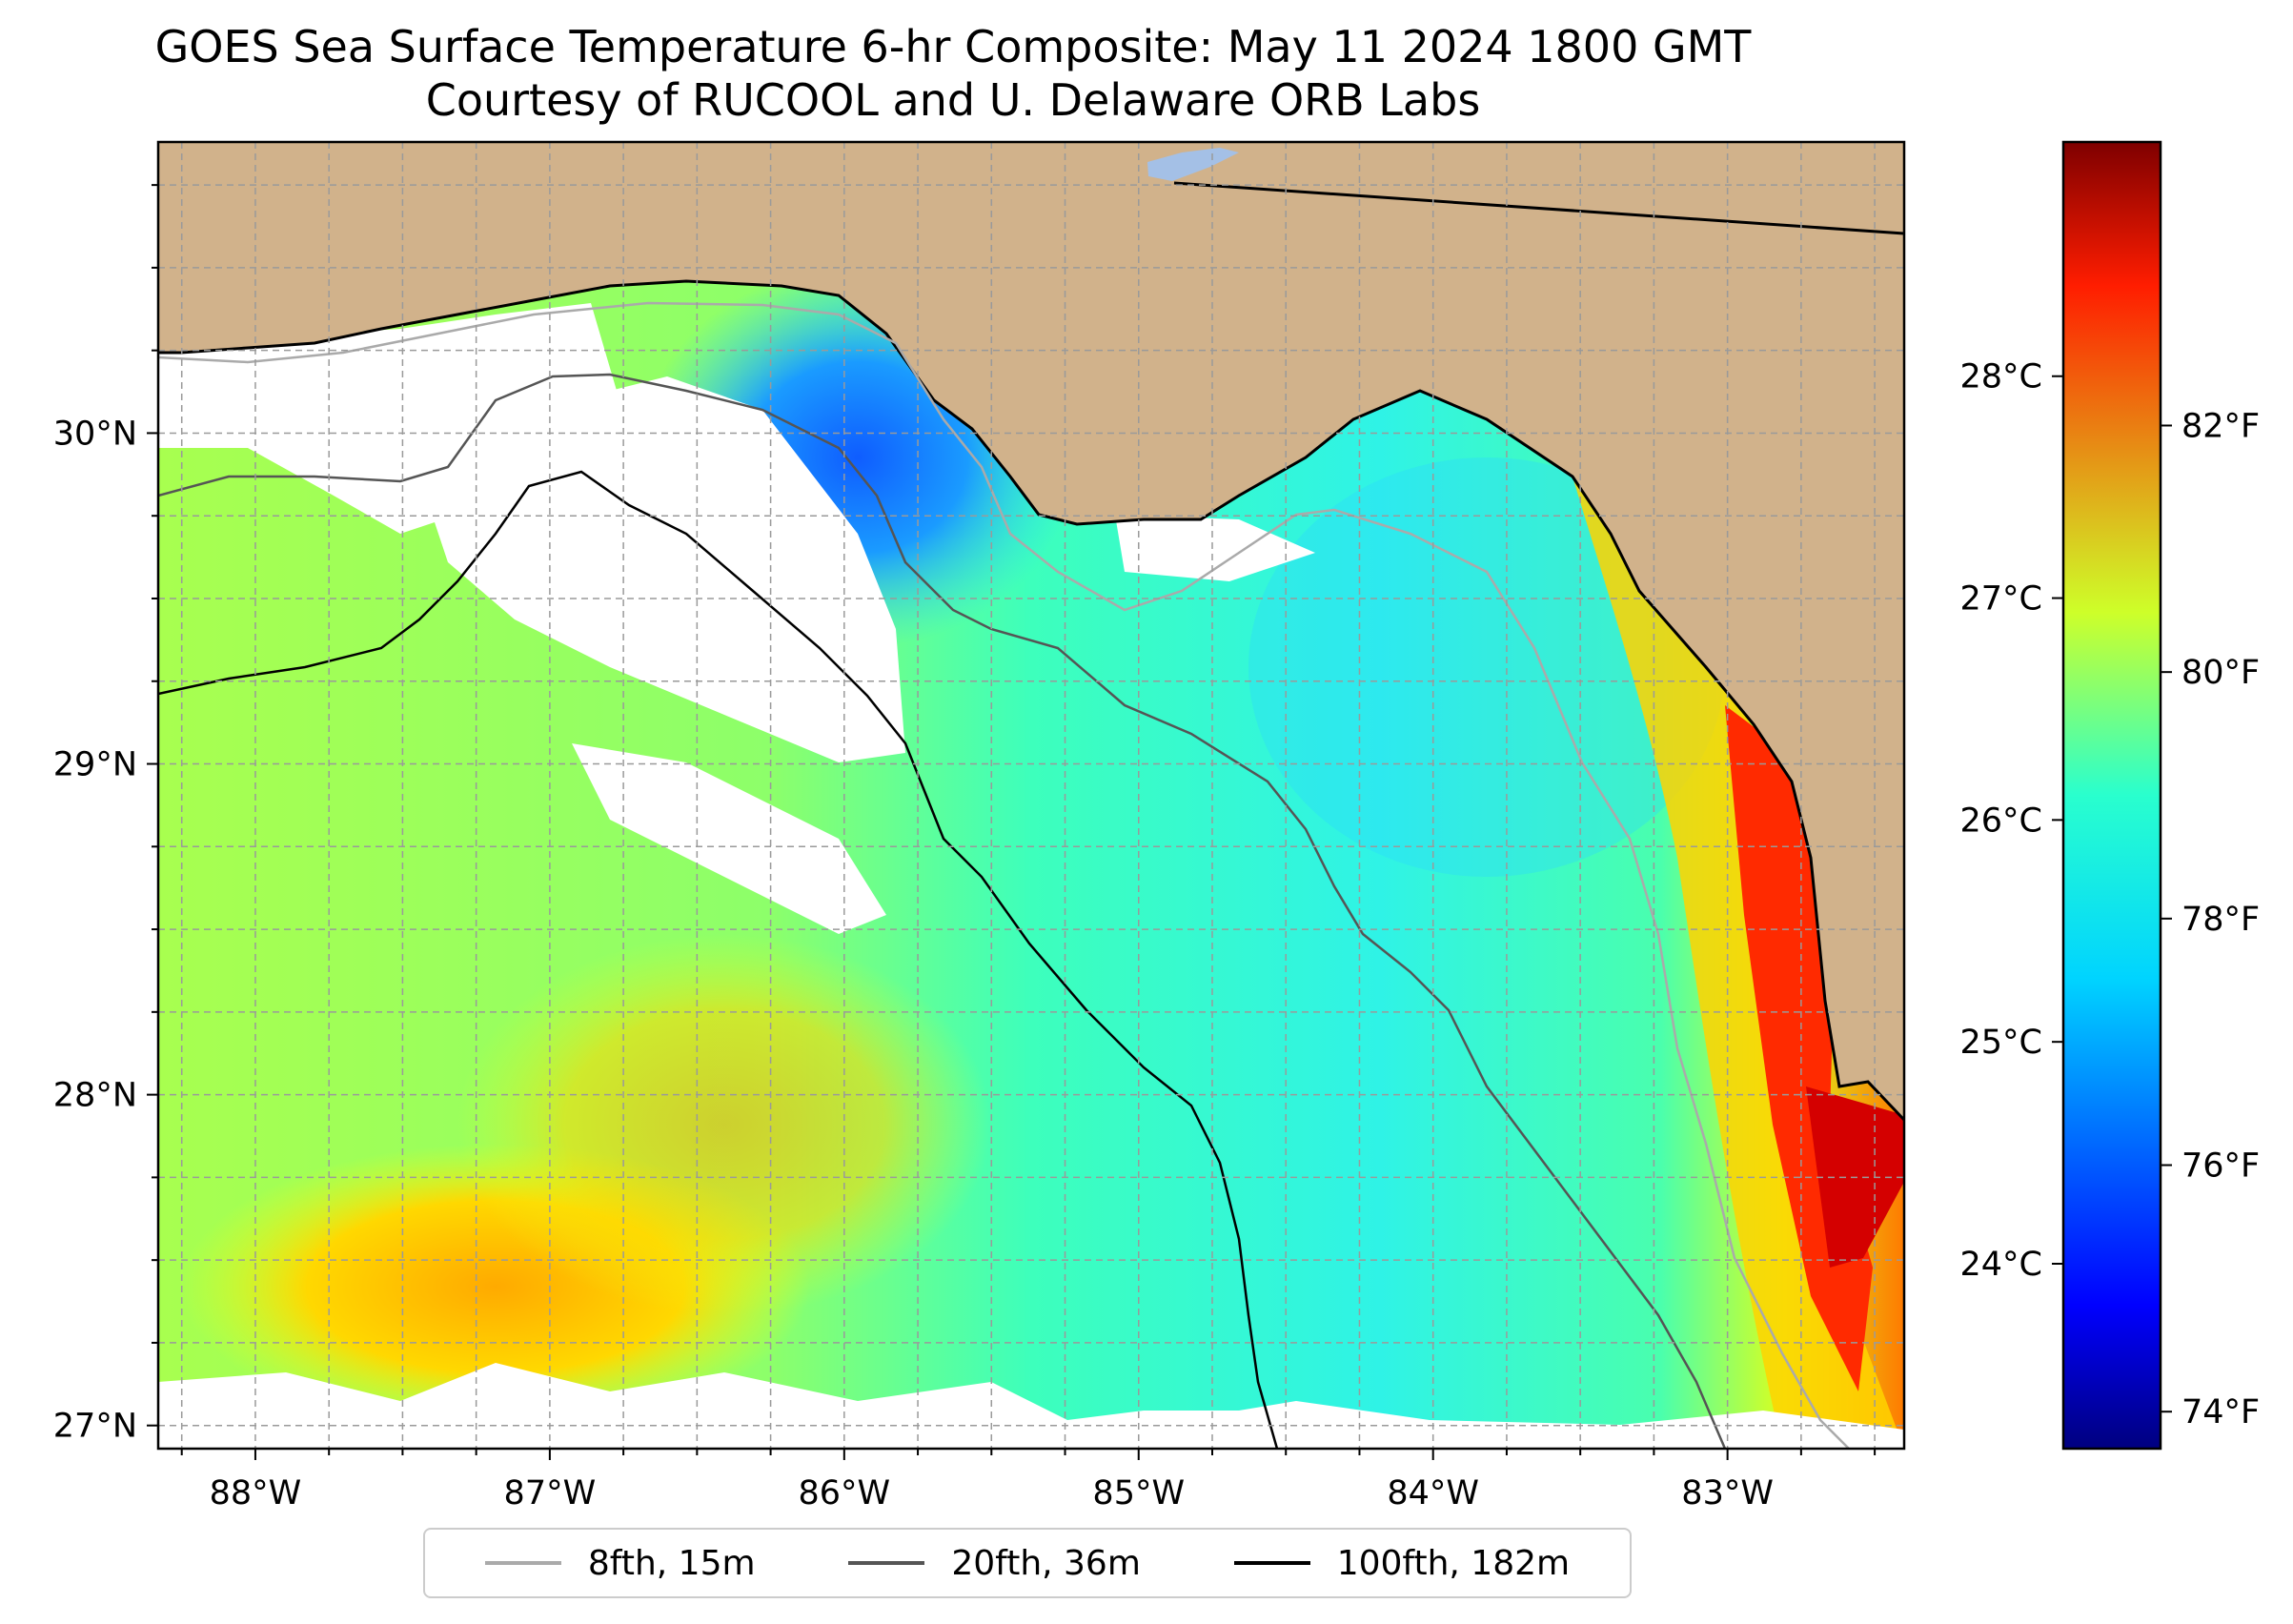 This screenshot has height=1624, width=2293. What do you see at coordinates (1433, 1493) in the screenshot?
I see `lon-tick-label: 84°W` at bounding box center [1433, 1493].